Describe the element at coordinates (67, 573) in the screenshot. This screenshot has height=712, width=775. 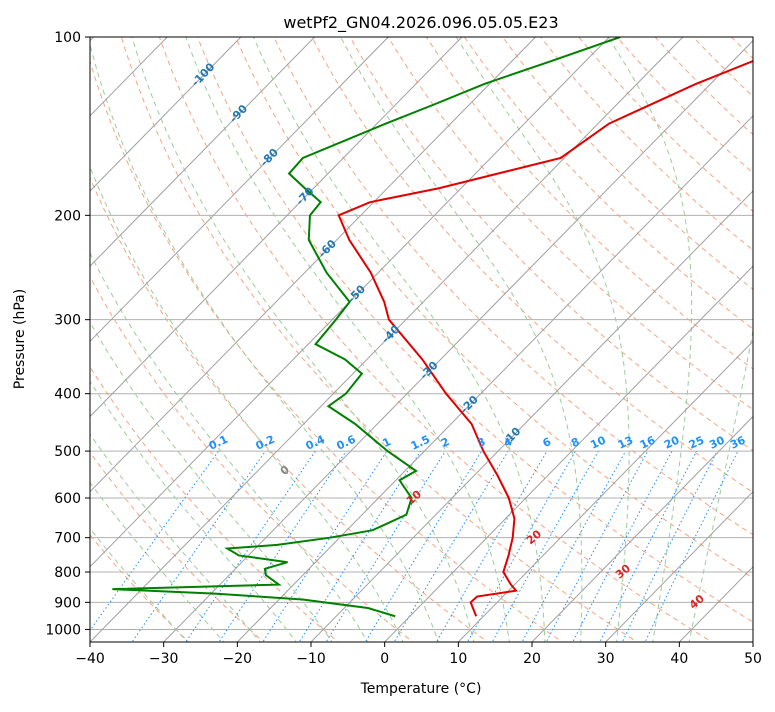
I see `y-tick-label: 800` at that location.